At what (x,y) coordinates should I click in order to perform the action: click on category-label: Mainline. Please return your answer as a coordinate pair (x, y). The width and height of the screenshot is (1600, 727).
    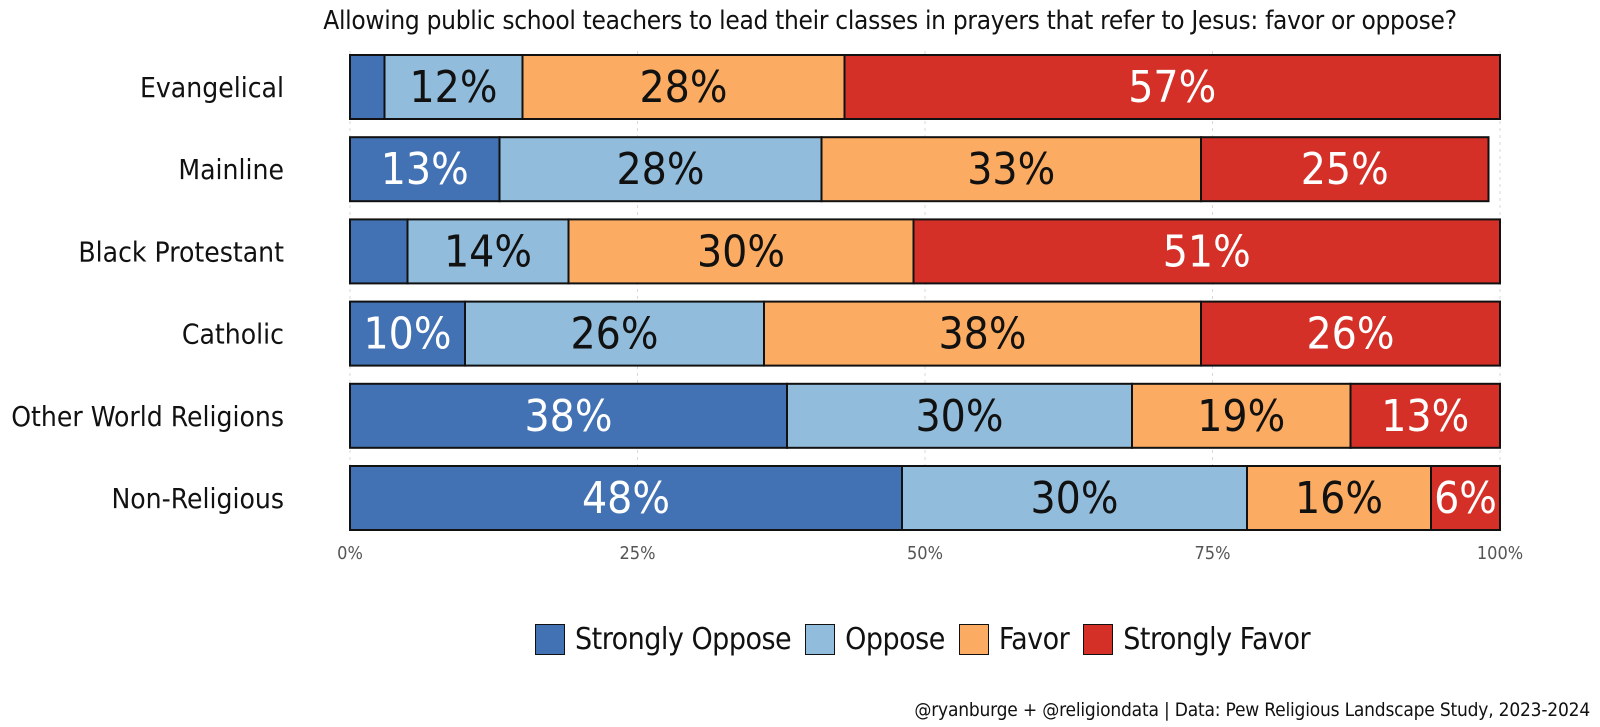
    Looking at the image, I should click on (231, 169).